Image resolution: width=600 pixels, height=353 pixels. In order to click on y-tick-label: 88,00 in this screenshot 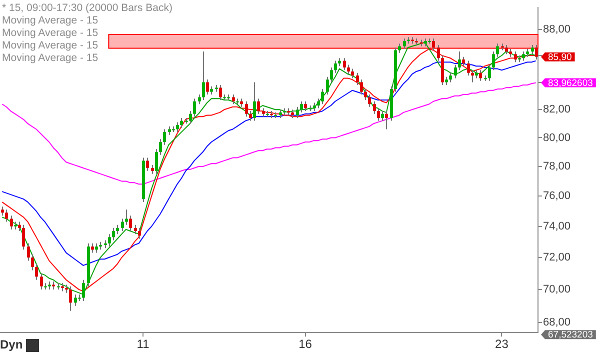, I will do `click(557, 29)`.